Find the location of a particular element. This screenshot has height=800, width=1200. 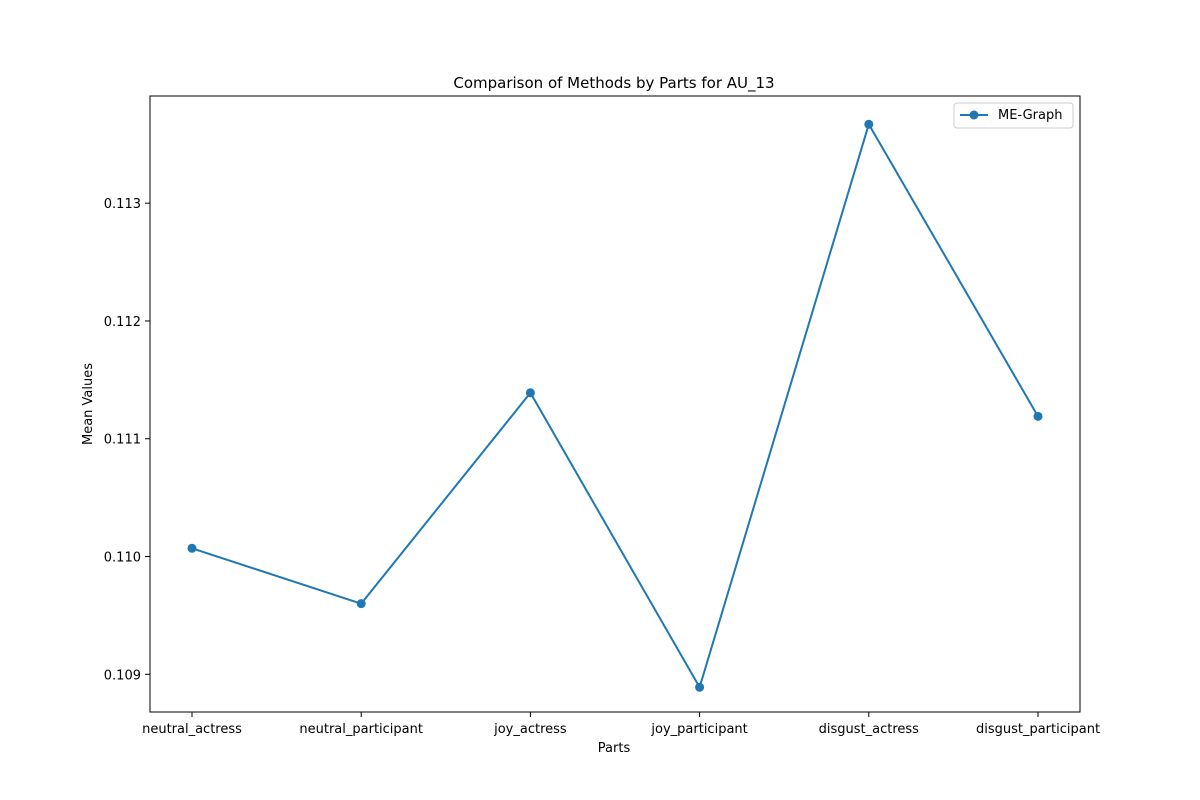

chart-title: Comparison of Methods by Parts for AU_13 is located at coordinates (613, 83).